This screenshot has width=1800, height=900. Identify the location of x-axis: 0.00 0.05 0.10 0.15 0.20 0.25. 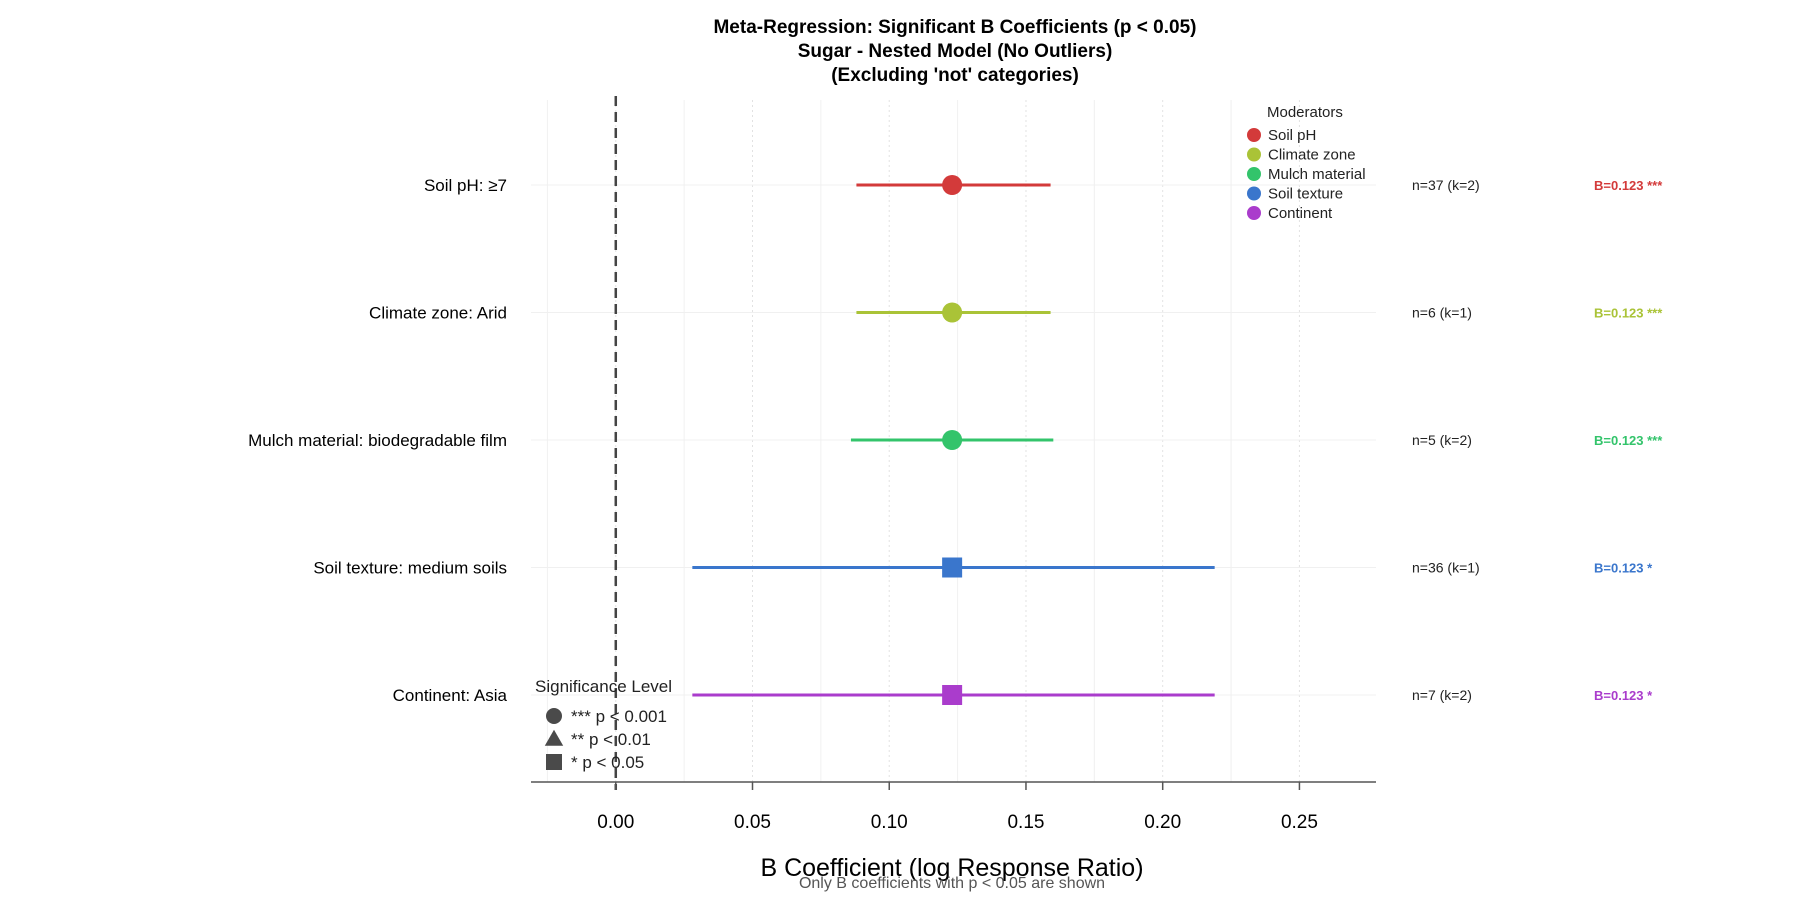
(953, 807).